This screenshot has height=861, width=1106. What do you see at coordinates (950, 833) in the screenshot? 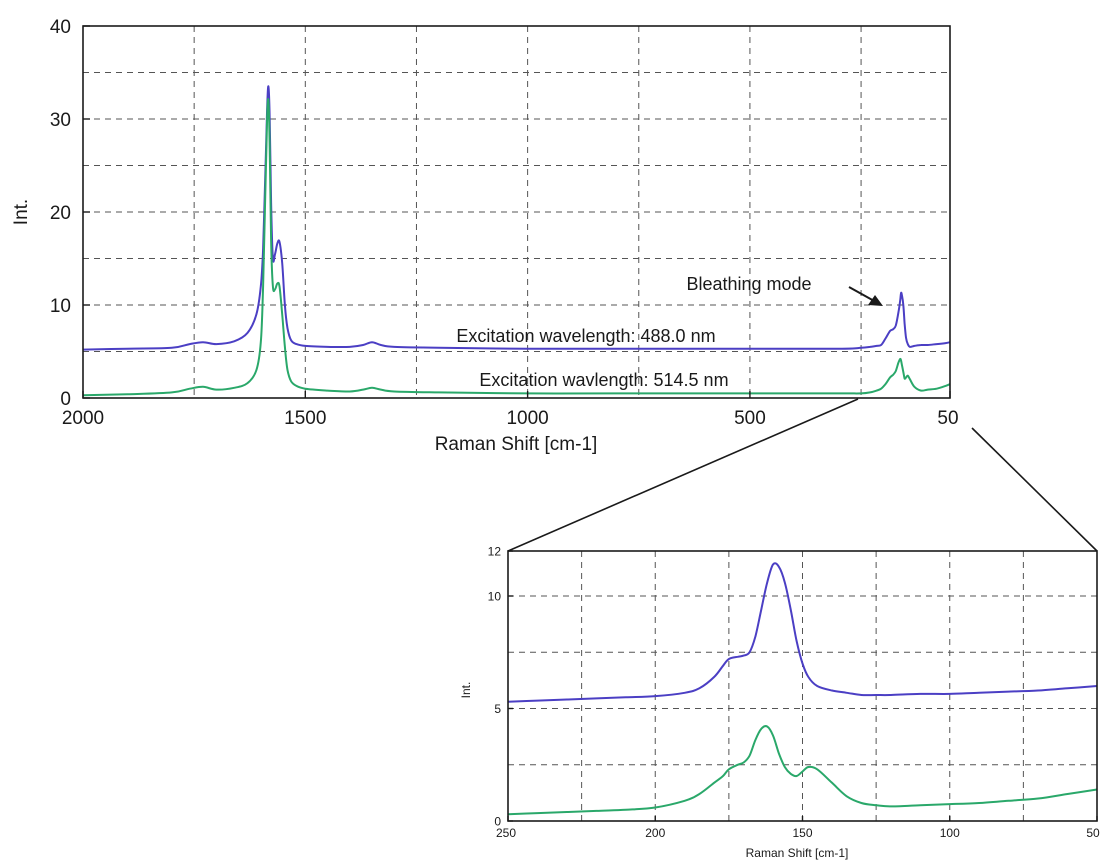
I see `x-tick-label: 100` at bounding box center [950, 833].